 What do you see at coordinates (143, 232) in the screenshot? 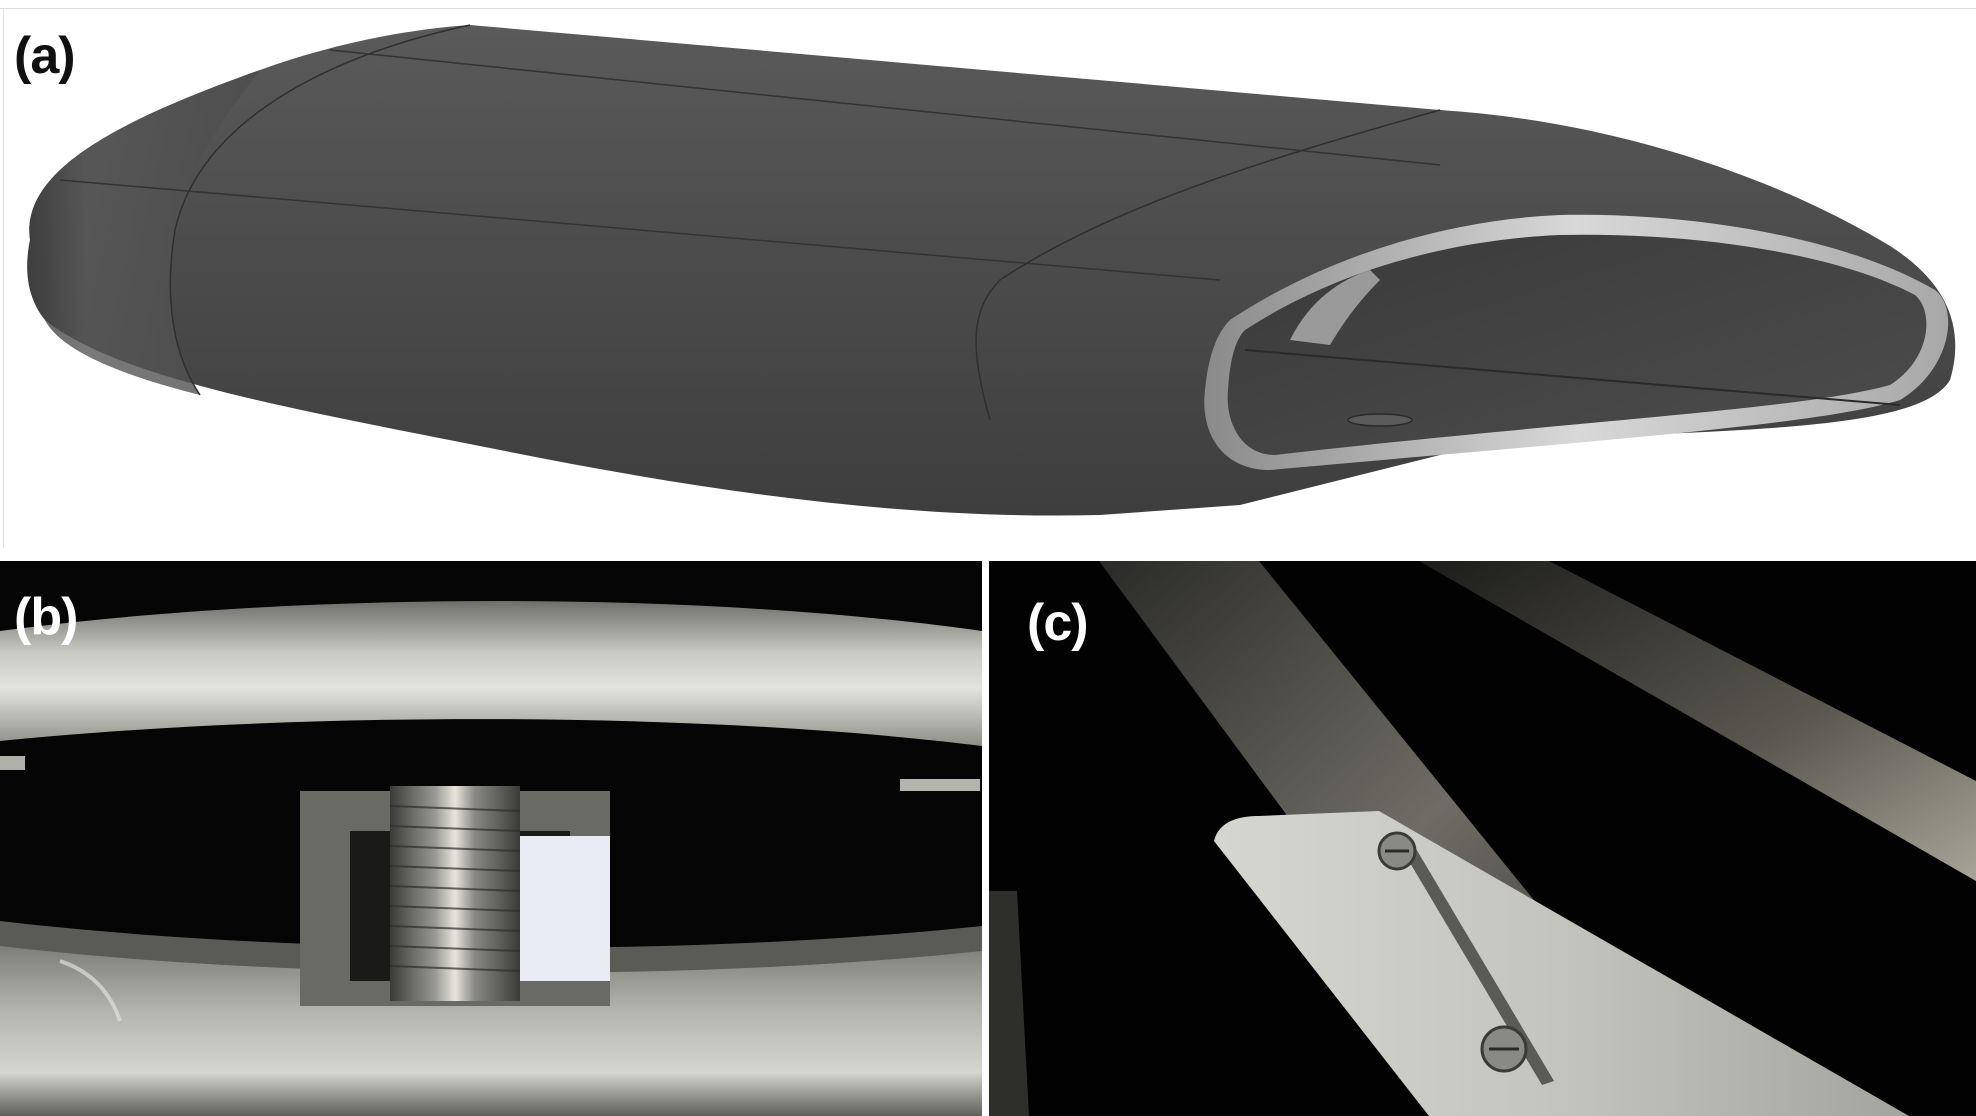
I see `wing-nose-shade` at bounding box center [143, 232].